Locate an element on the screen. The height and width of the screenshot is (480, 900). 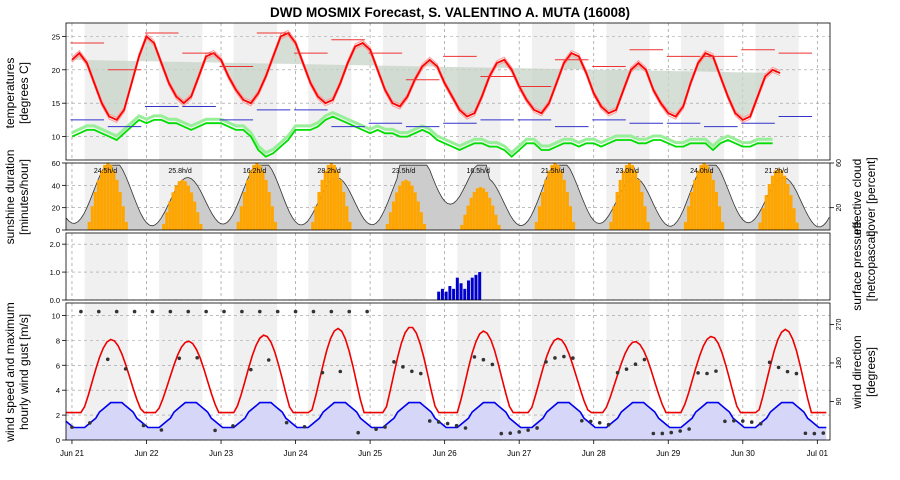
sun-daily-total: 24.0h/d is located at coordinates (701, 171).